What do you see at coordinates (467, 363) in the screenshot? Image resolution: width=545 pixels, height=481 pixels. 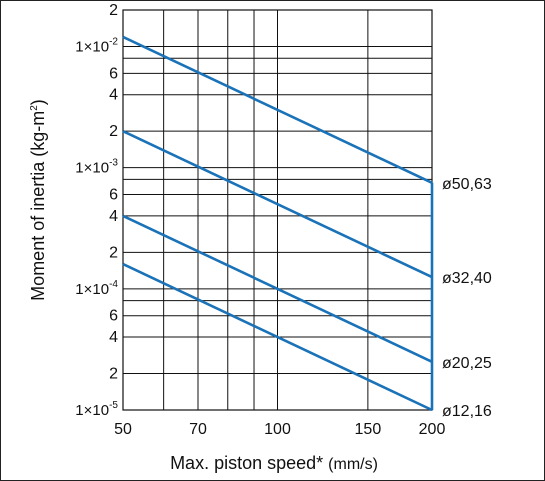 I see `series-label-3: ø20,25` at bounding box center [467, 363].